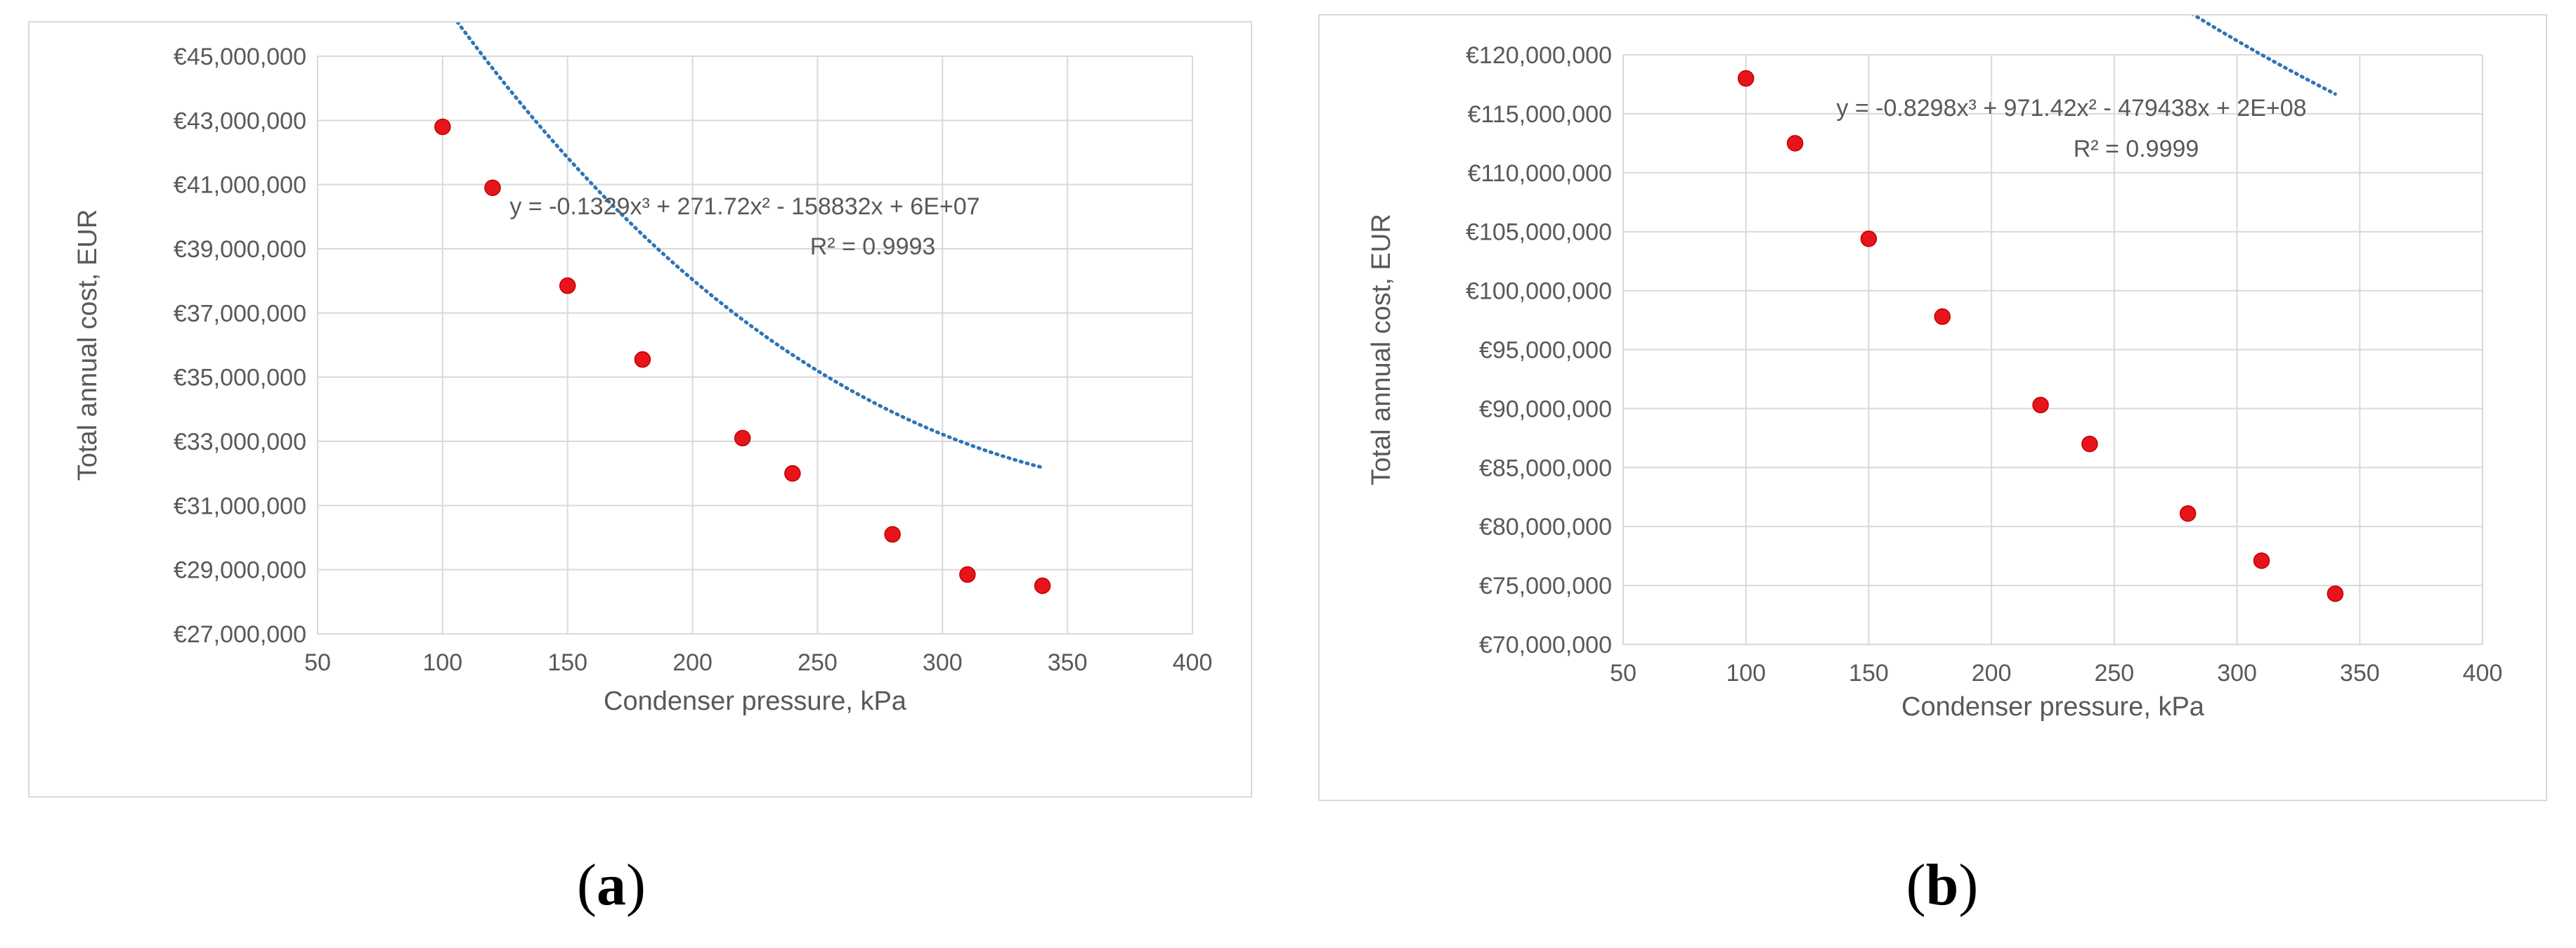 The height and width of the screenshot is (948, 2576). Describe the element at coordinates (1545, 409) in the screenshot. I see `y-tick-label-b: €90,000,000` at that location.